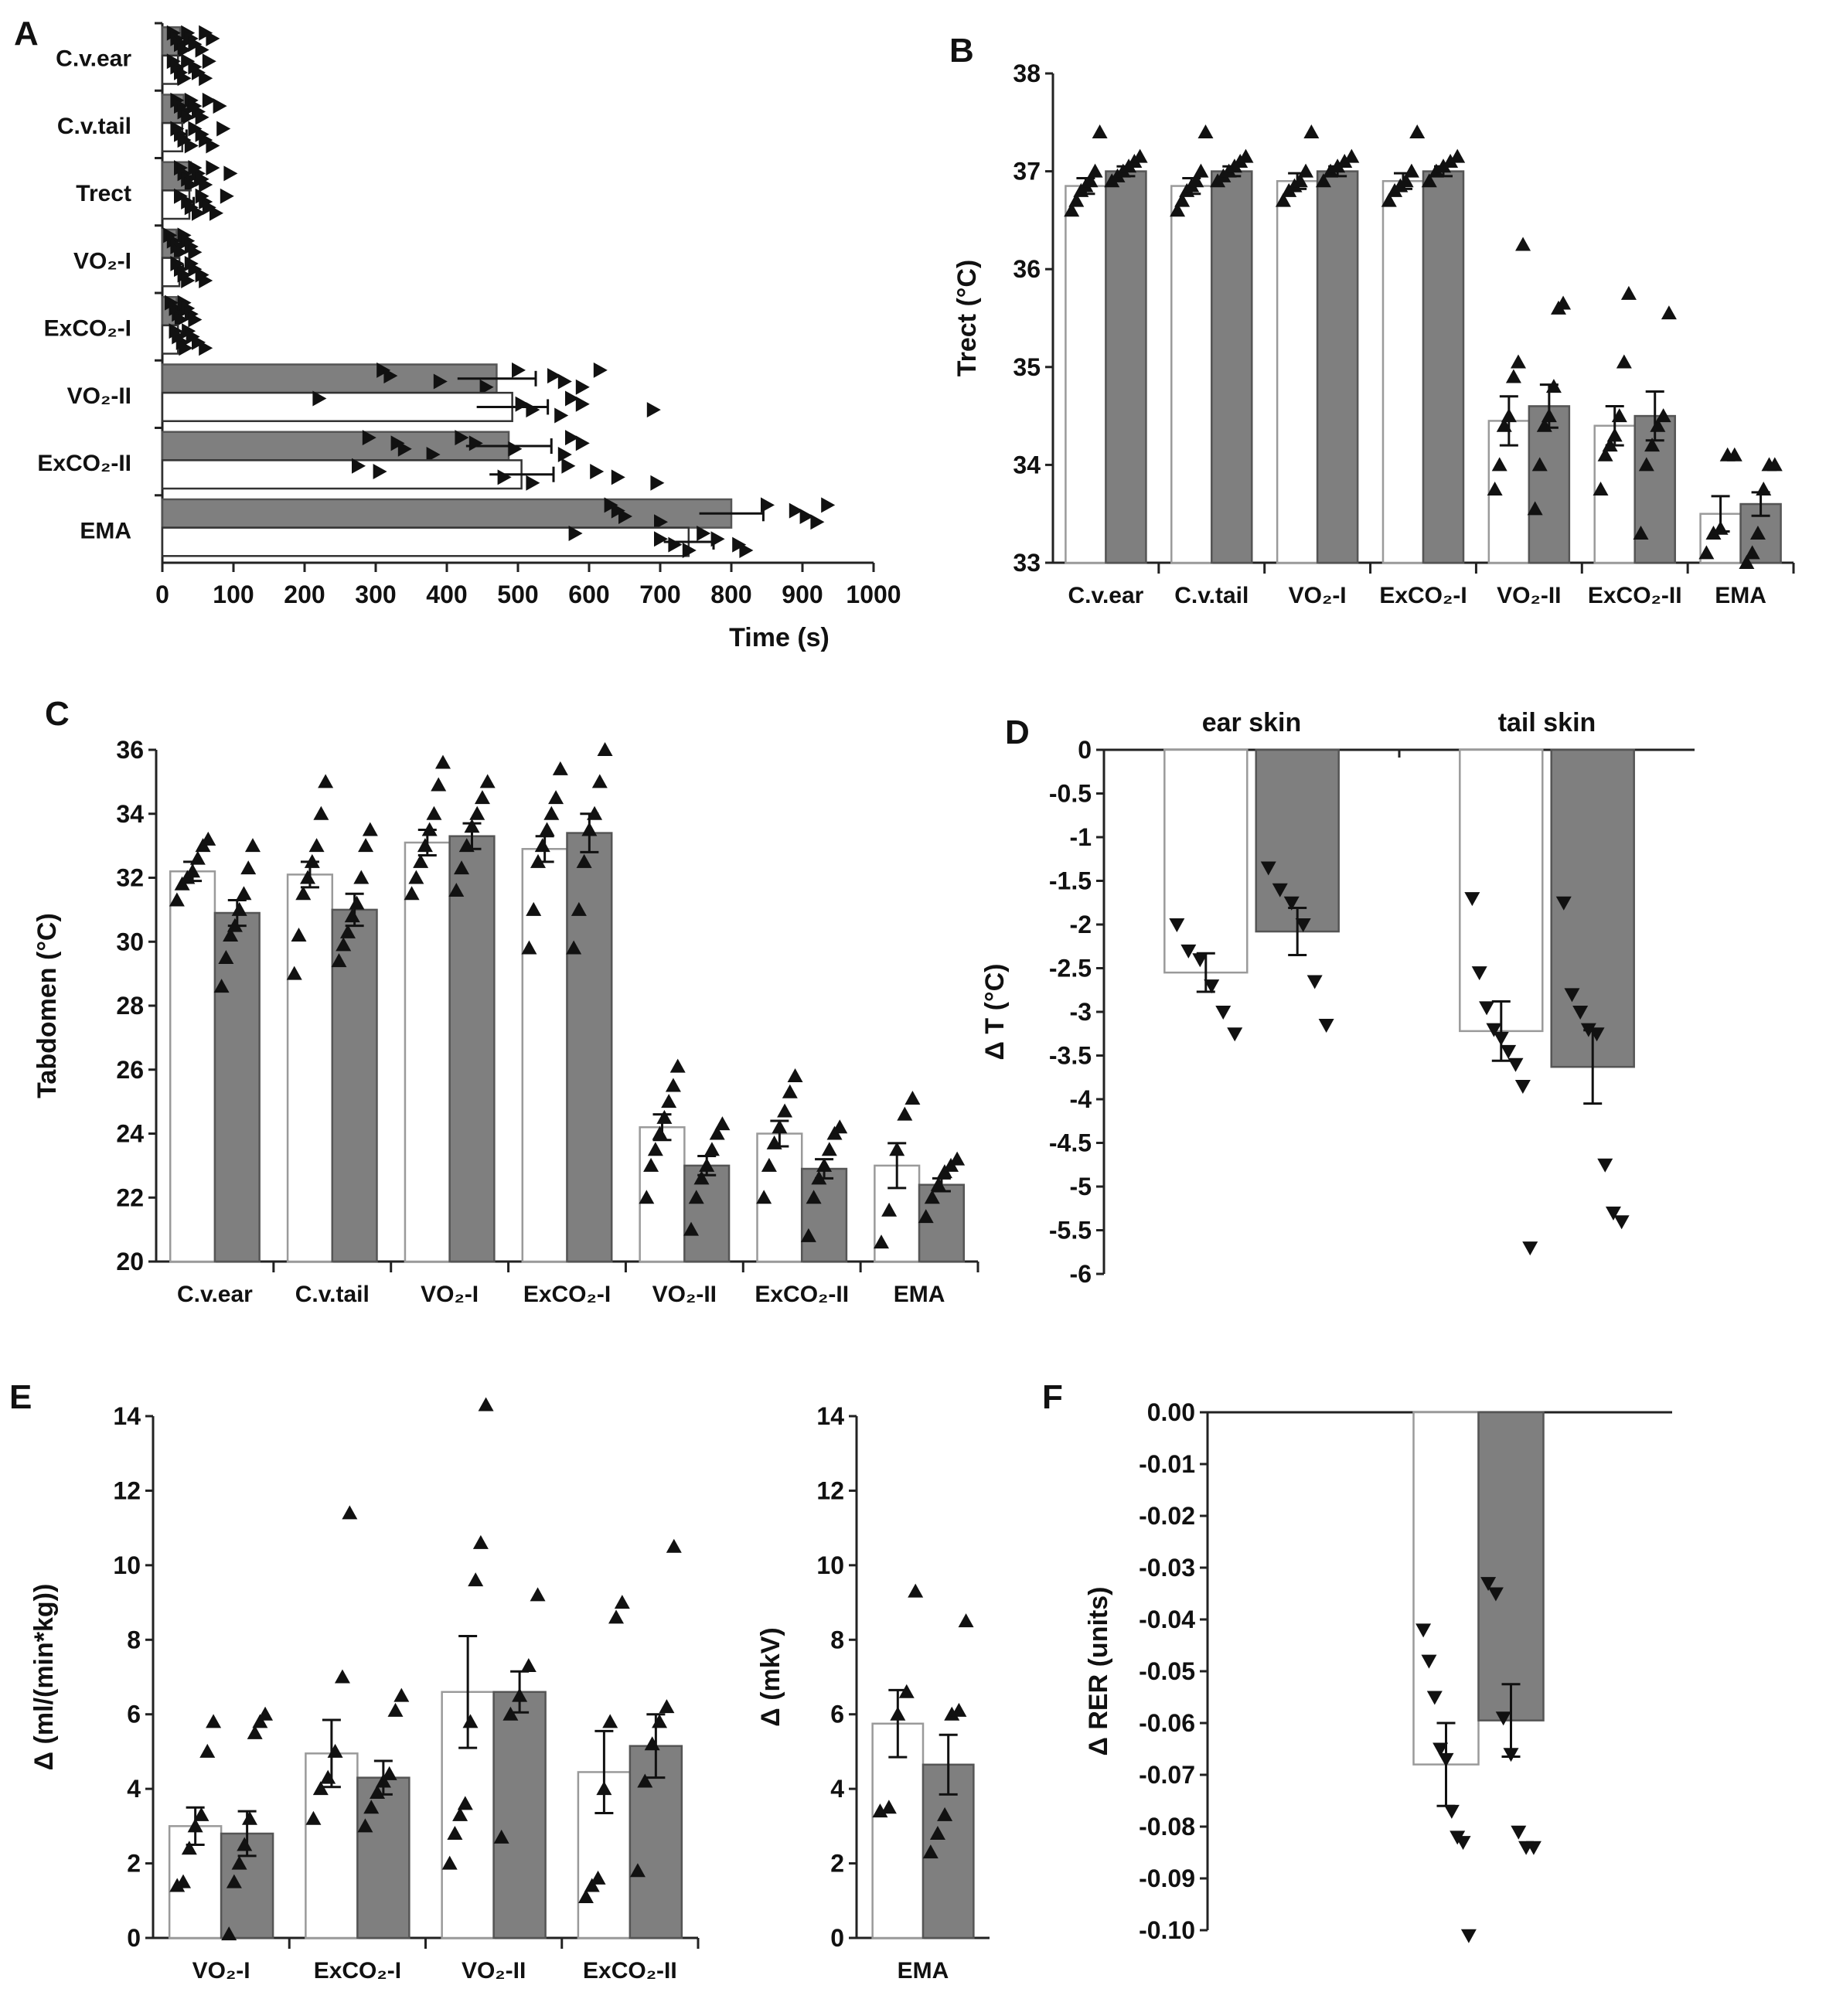 The image size is (1843, 2016). I want to click on bar-open, so click(1206, 861).